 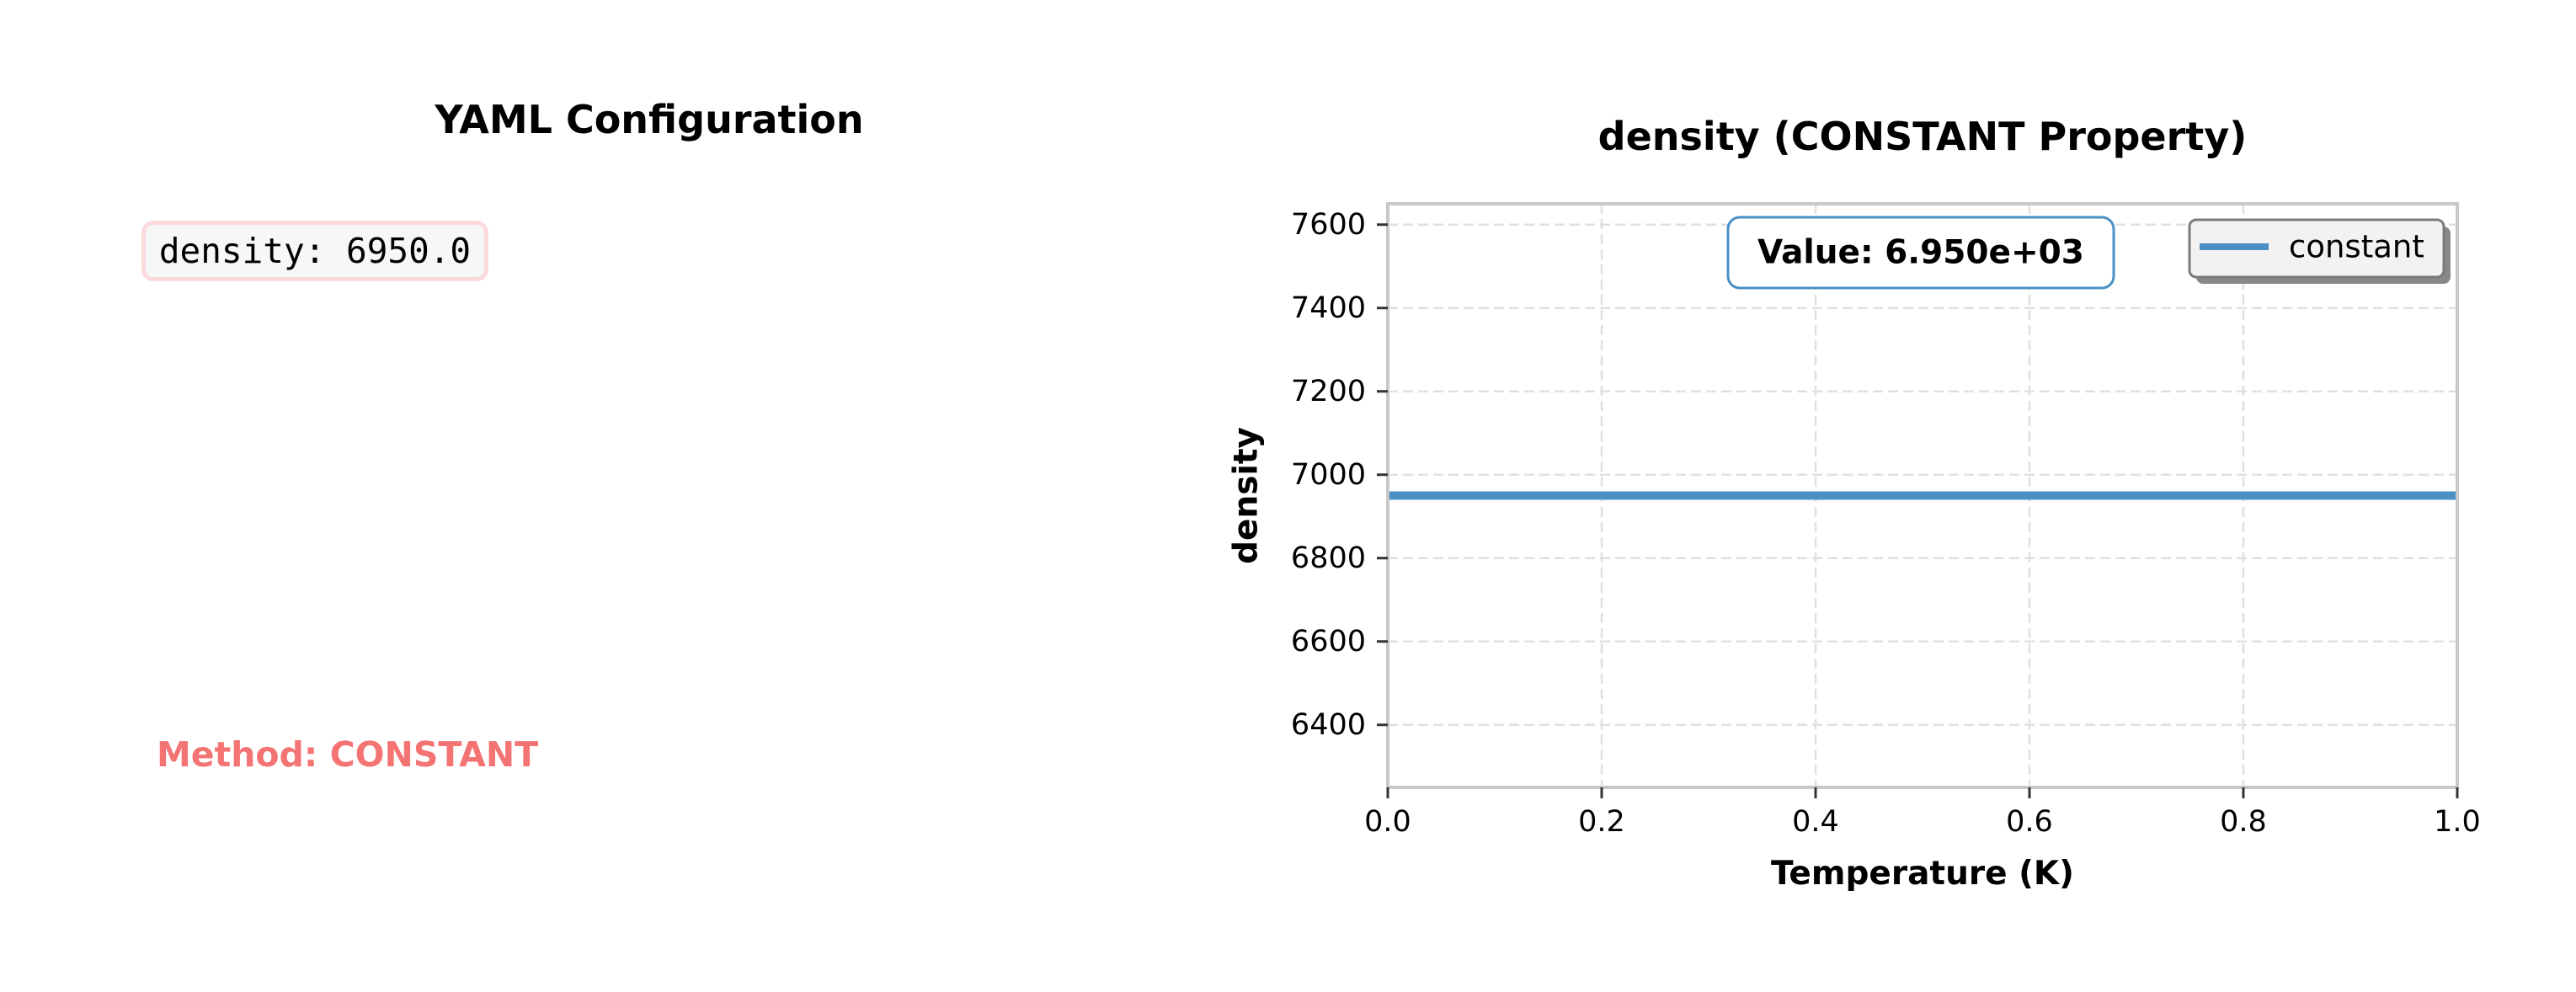 What do you see at coordinates (348, 754) in the screenshot?
I see `method-label: Method: CONSTANT` at bounding box center [348, 754].